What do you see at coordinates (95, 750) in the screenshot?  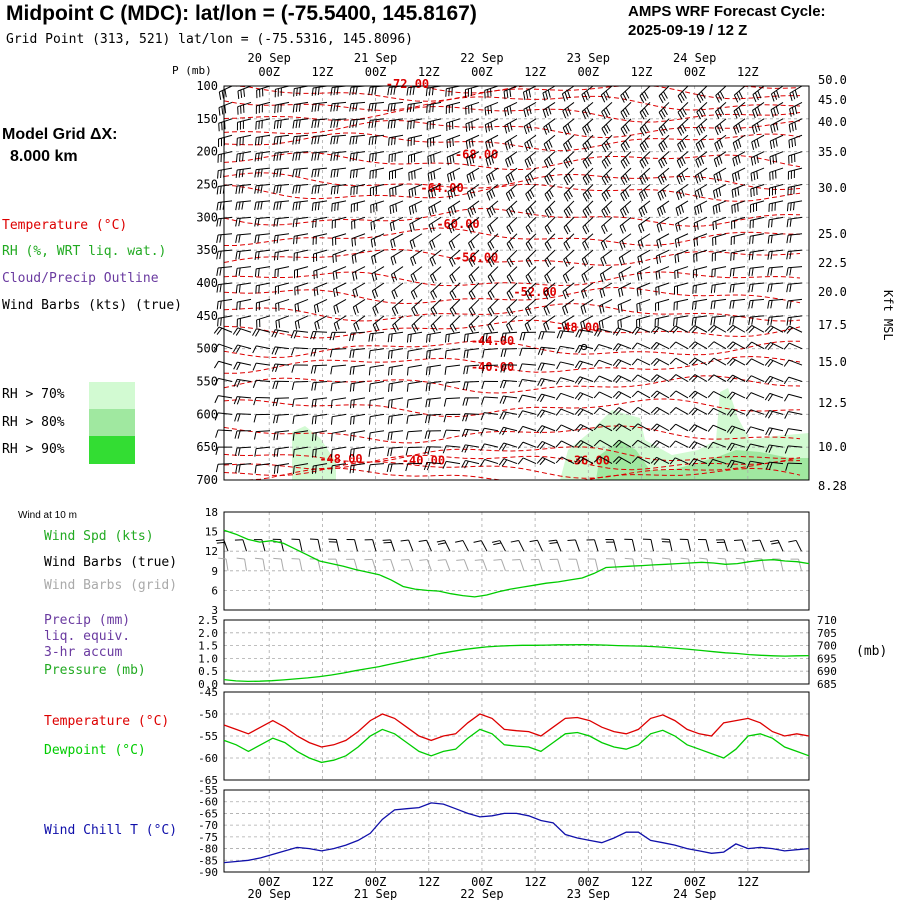 I see `label-dewpoint: Dewpoint (°C)` at bounding box center [95, 750].